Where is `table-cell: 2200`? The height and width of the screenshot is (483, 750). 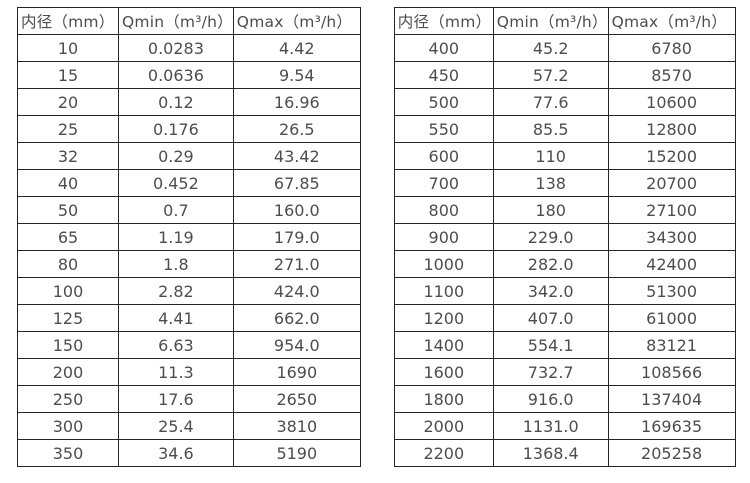 table-cell: 2200 is located at coordinates (443, 453).